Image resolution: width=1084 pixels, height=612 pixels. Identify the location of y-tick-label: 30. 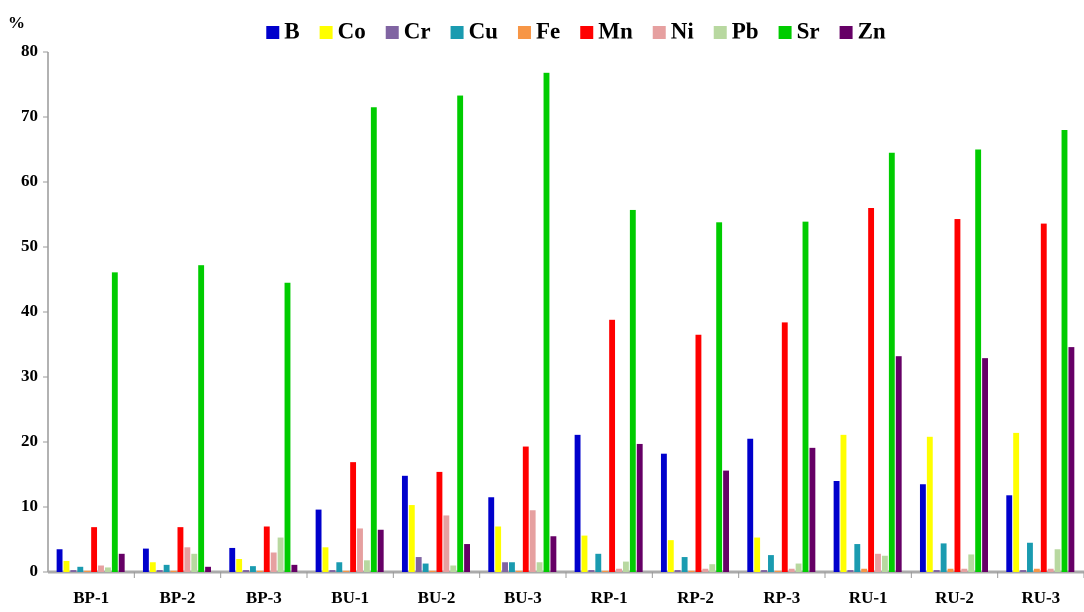
(29, 375).